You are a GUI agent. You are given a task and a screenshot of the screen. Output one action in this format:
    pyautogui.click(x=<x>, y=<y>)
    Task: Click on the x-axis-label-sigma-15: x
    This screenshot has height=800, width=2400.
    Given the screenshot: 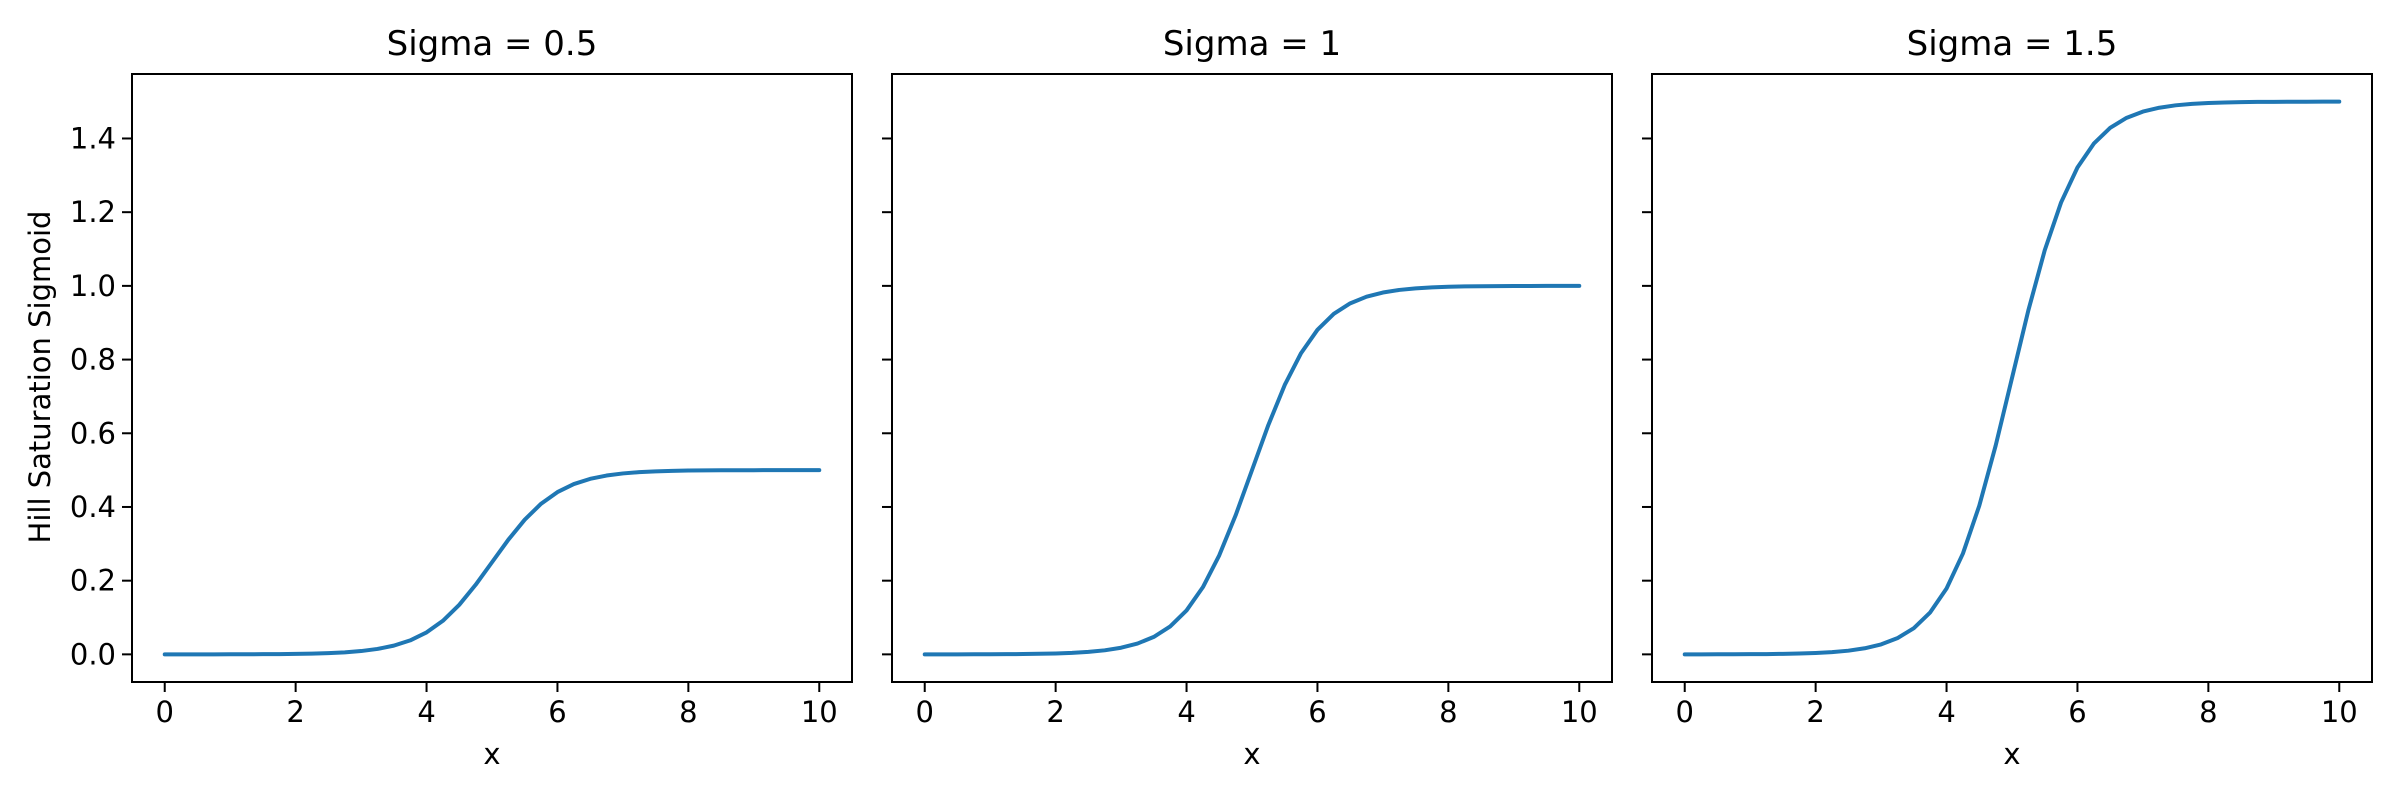 What is the action you would take?
    pyautogui.click(x=2012, y=754)
    